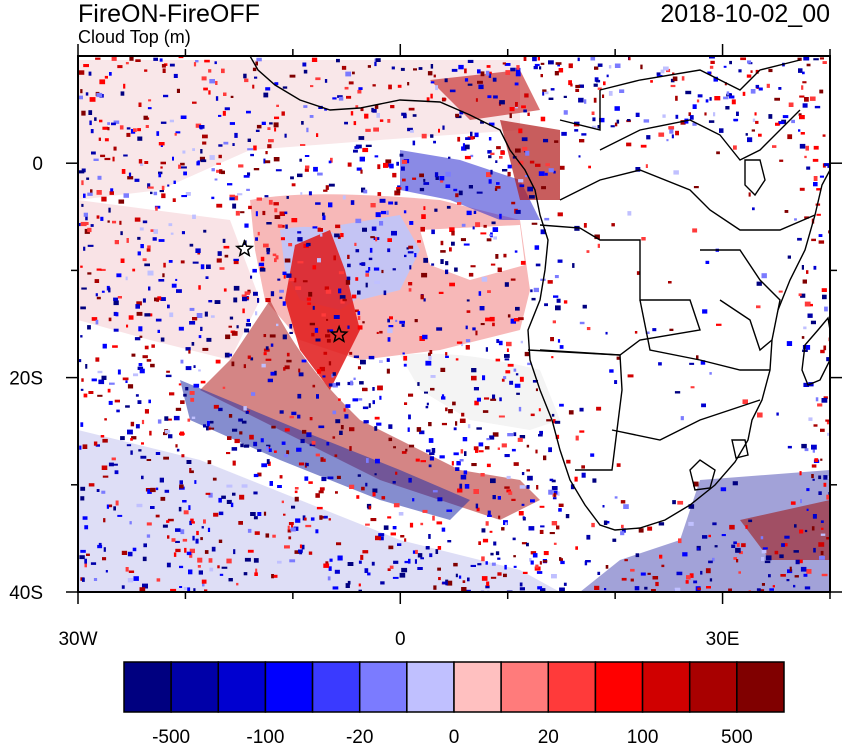  What do you see at coordinates (265, 737) in the screenshot?
I see `colorbar-label: -100` at bounding box center [265, 737].